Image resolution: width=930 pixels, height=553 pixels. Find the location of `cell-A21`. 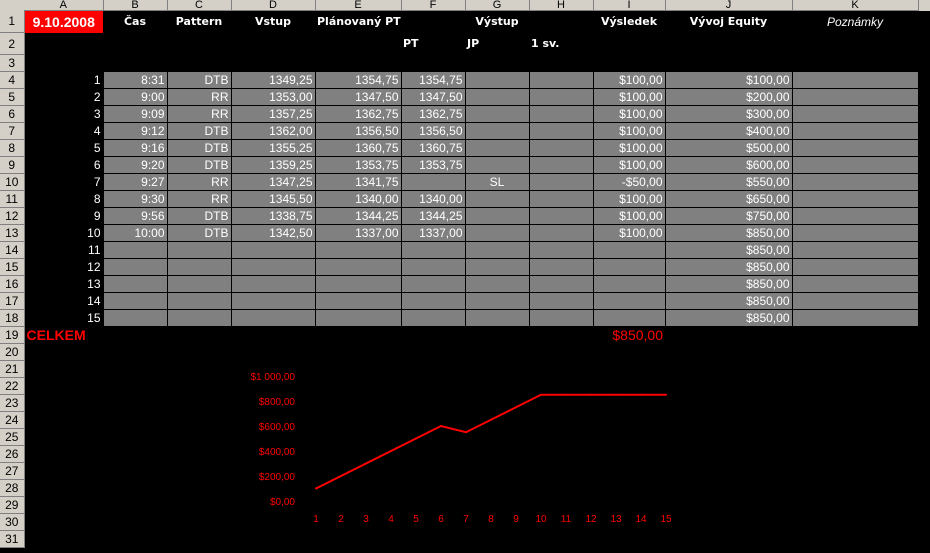

cell-A21 is located at coordinates (63, 369).